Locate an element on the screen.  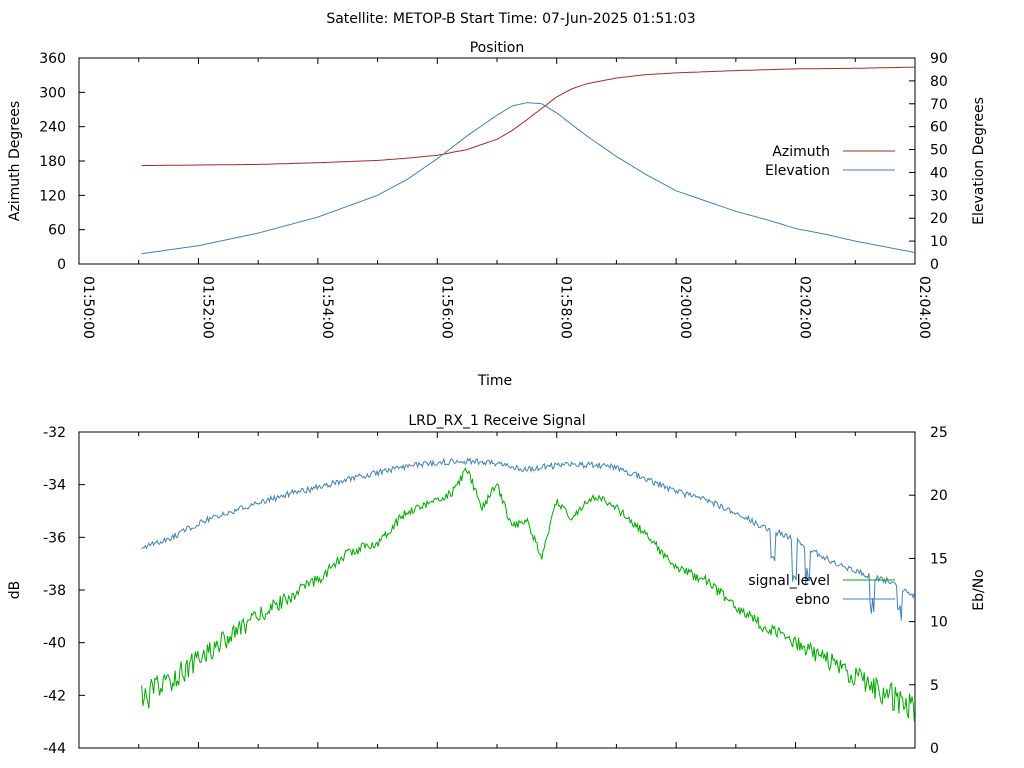
y2-tick-label: 5 is located at coordinates (934, 686).